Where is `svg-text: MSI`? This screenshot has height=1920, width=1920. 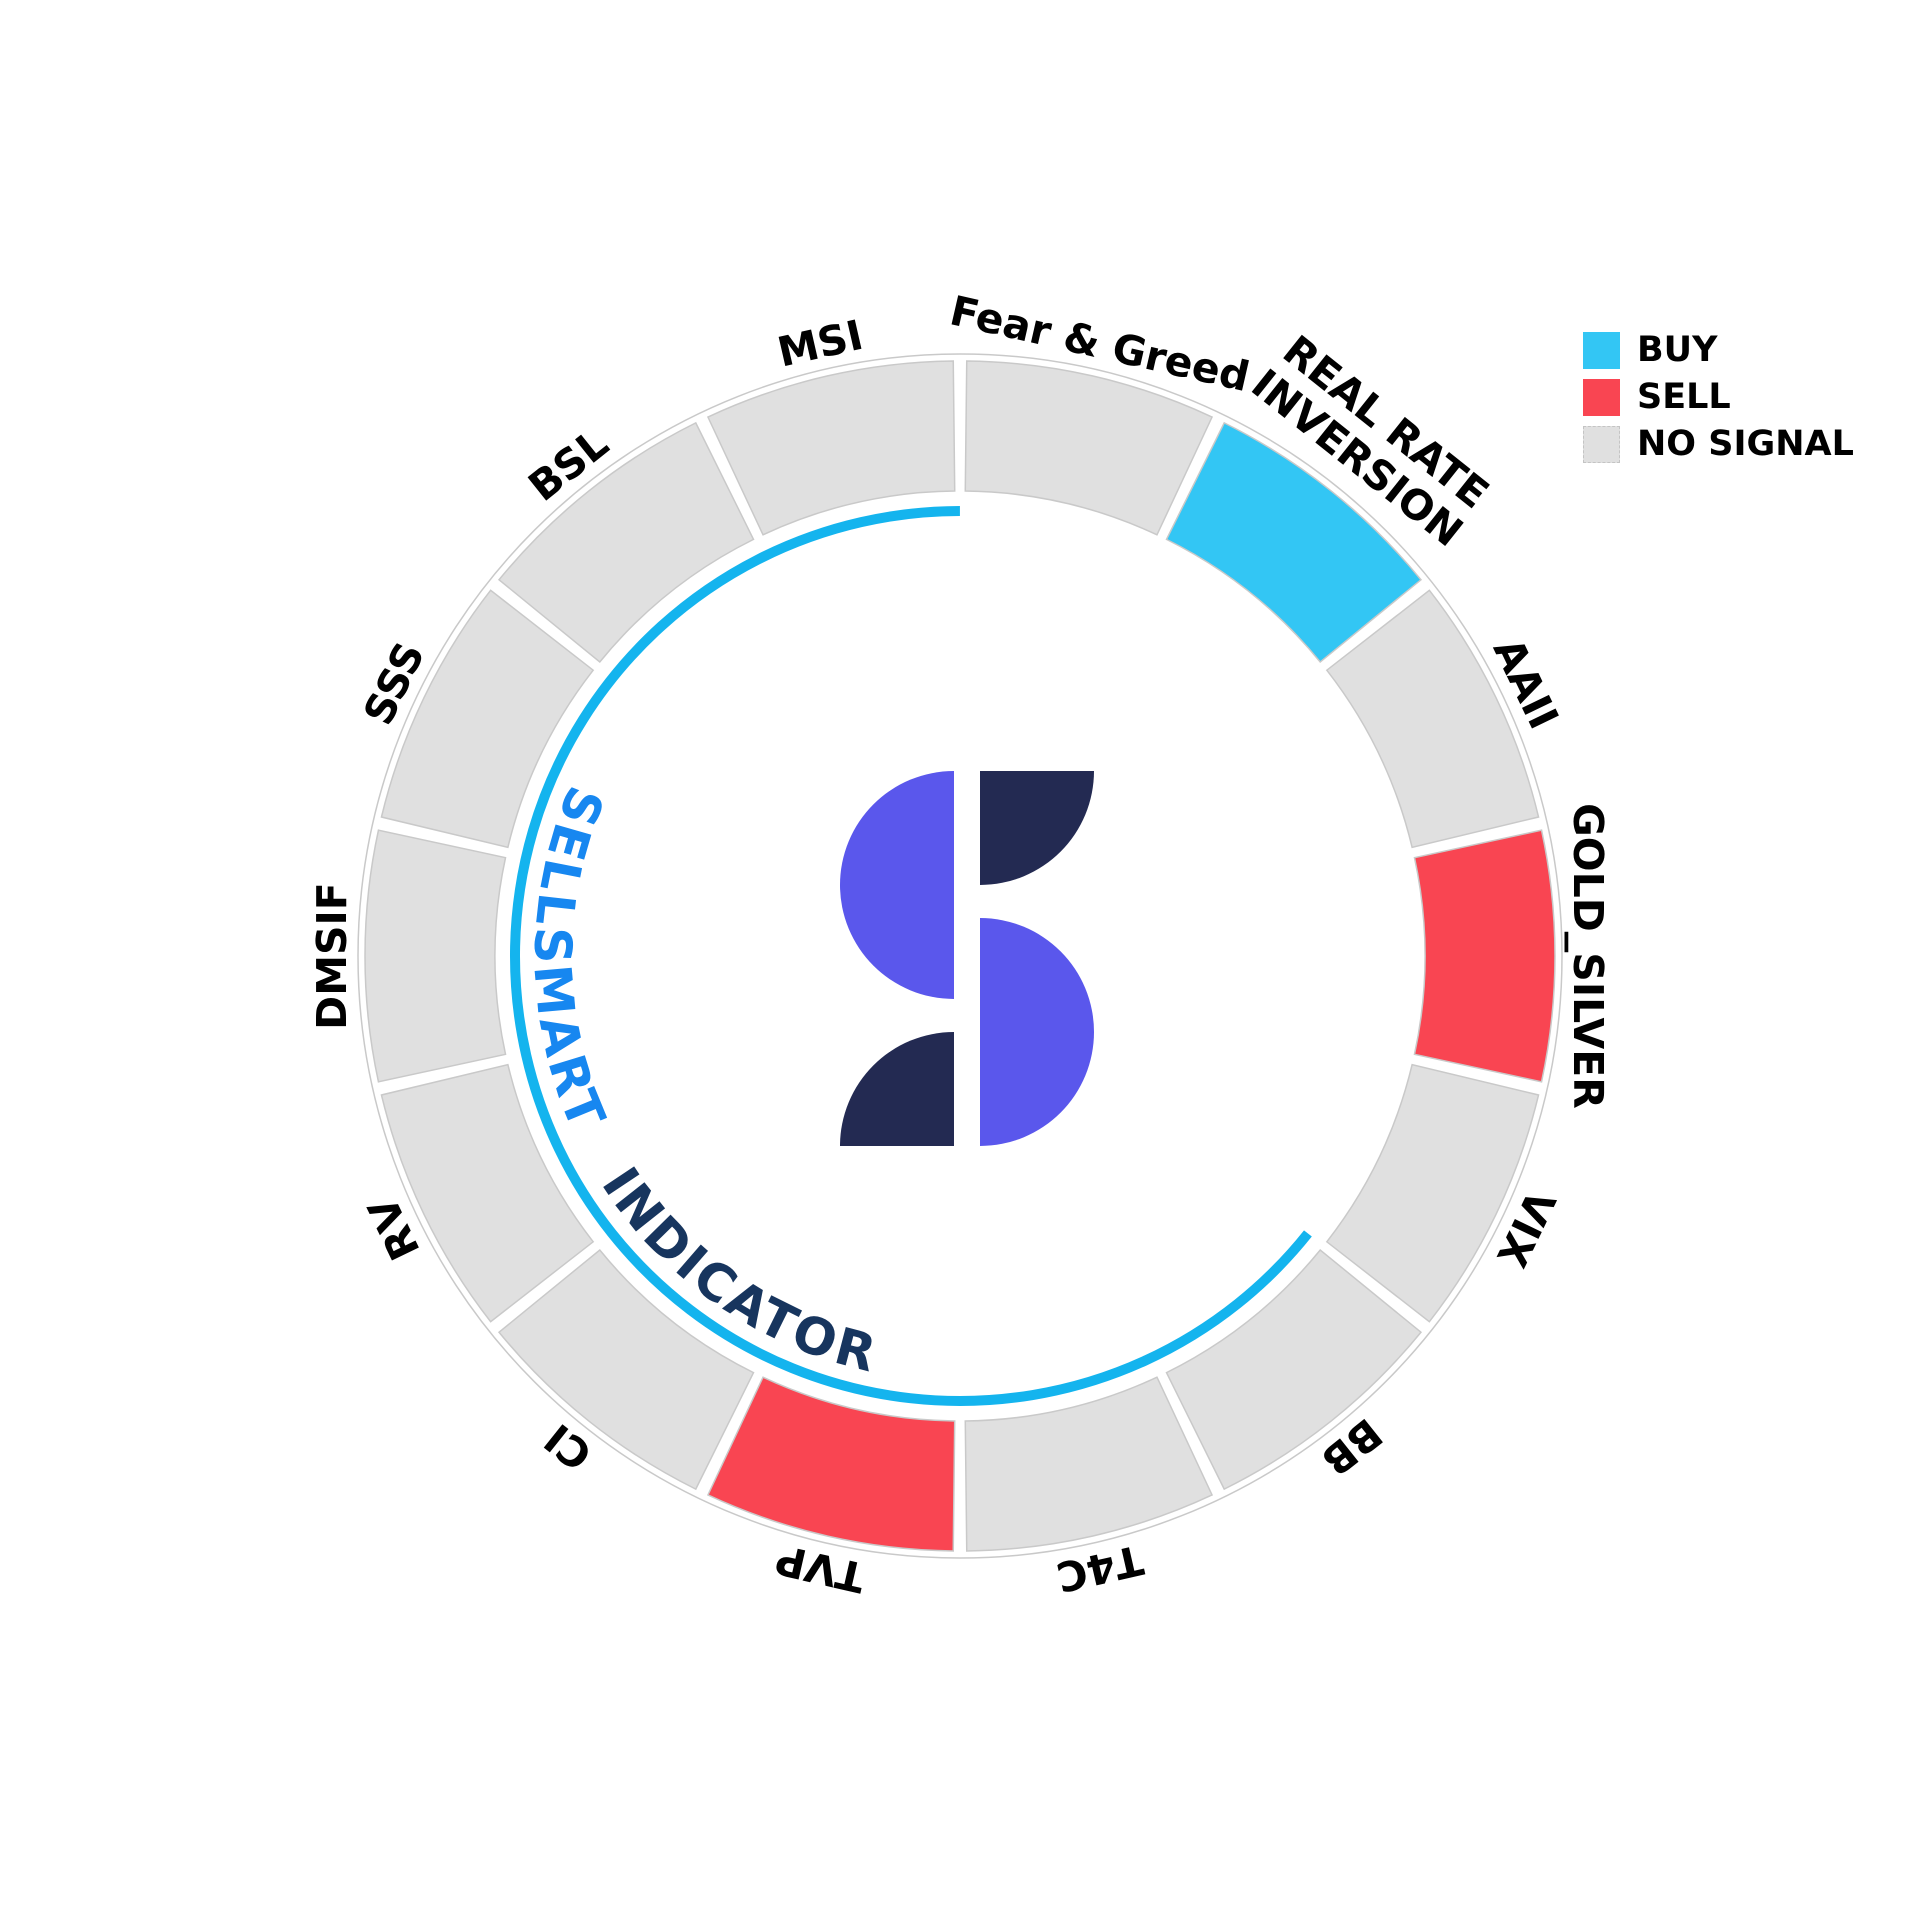 svg-text: MSI is located at coordinates (820, 344).